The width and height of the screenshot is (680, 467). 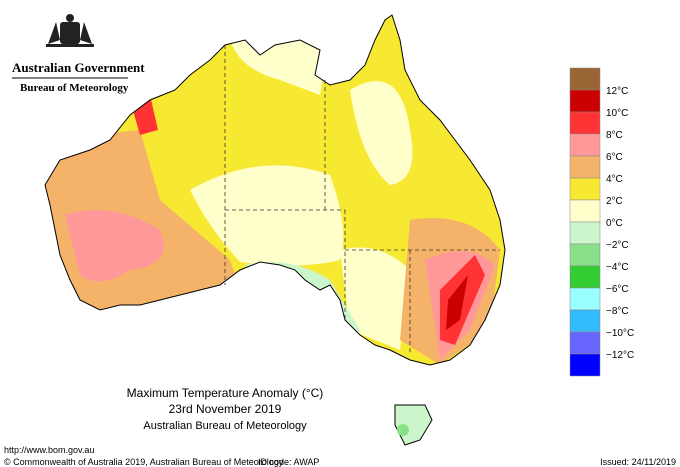 I want to click on legend-label: −4°C, so click(x=617, y=267).